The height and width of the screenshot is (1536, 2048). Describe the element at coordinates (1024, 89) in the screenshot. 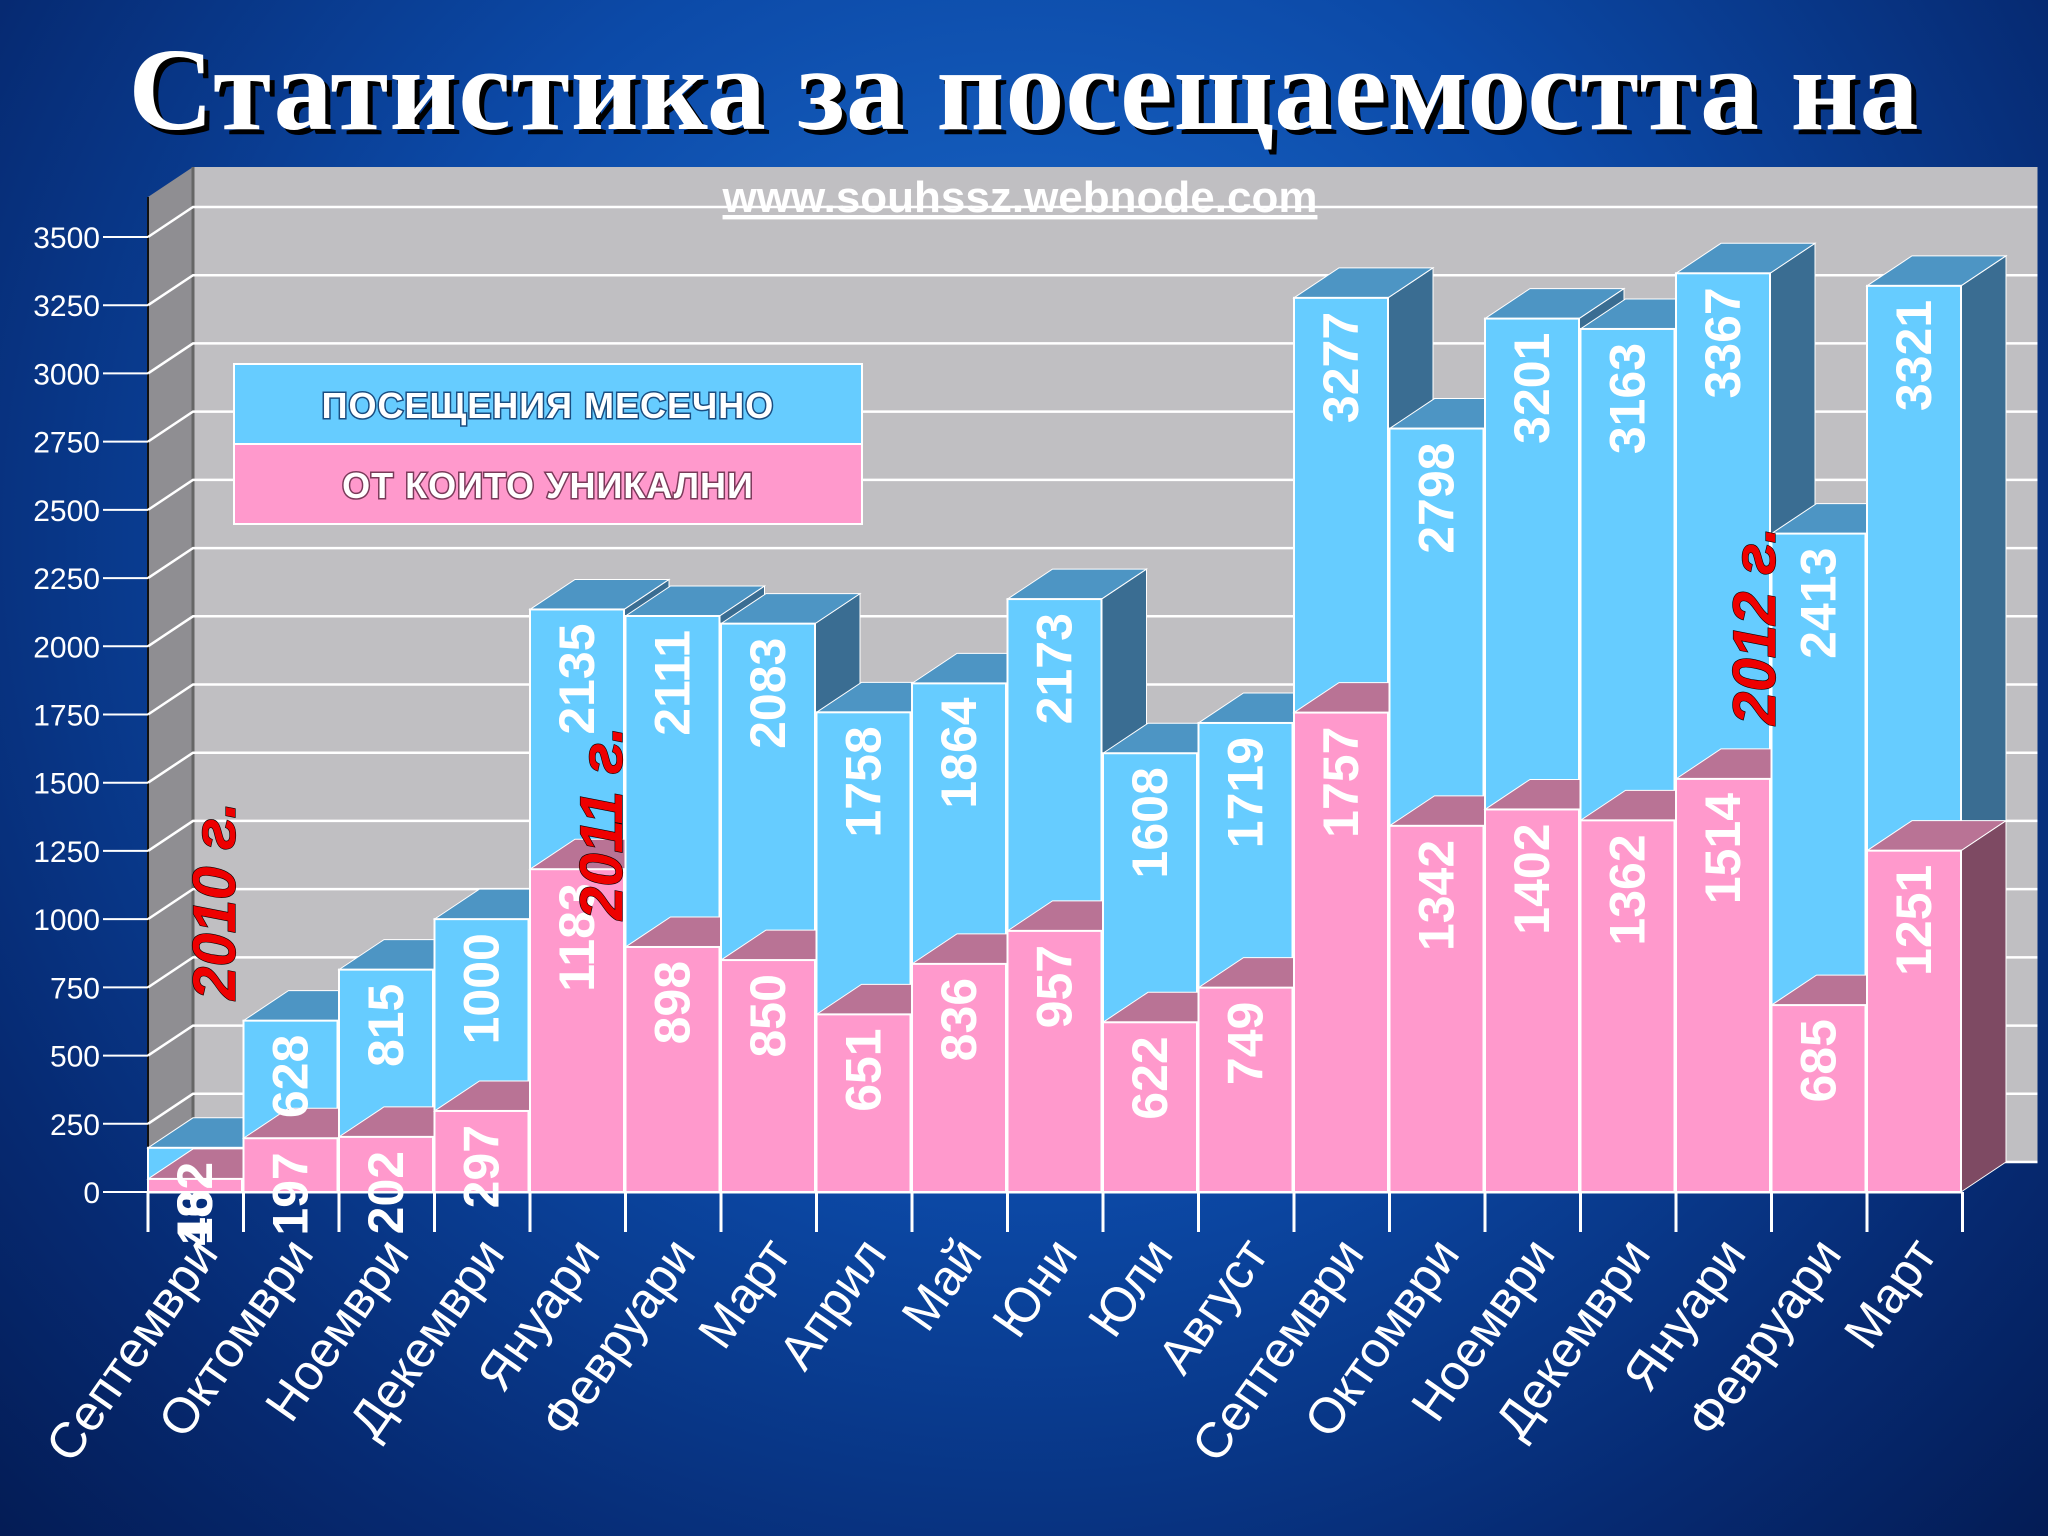

I see `slide-title: Статистика за посещаемостта на` at that location.